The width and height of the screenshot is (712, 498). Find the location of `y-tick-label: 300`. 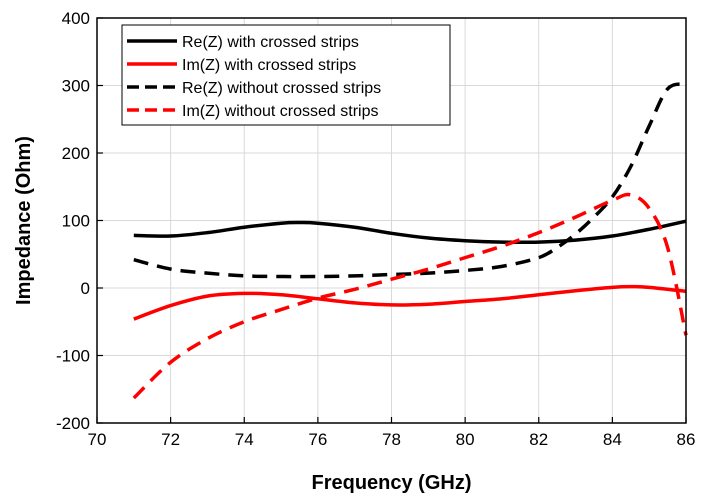

y-tick-label: 300 is located at coordinates (76, 86).